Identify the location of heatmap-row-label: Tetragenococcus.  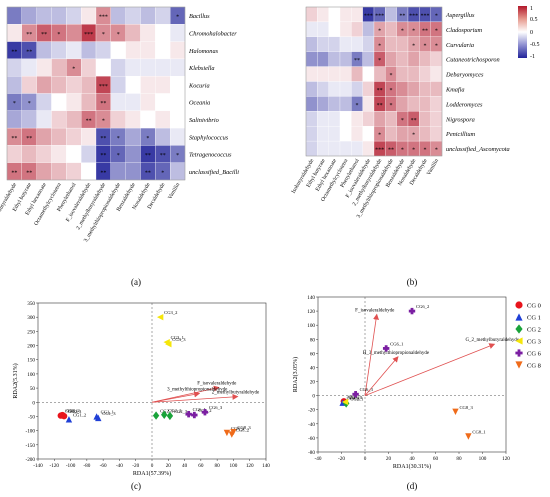
(210, 155).